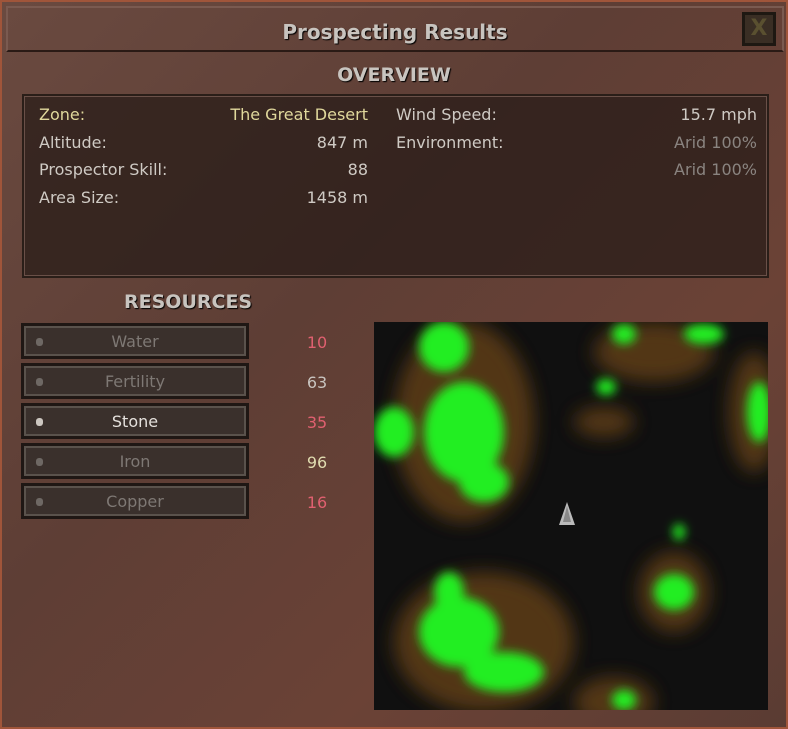  What do you see at coordinates (450, 142) in the screenshot?
I see `overview-label: Environment:` at bounding box center [450, 142].